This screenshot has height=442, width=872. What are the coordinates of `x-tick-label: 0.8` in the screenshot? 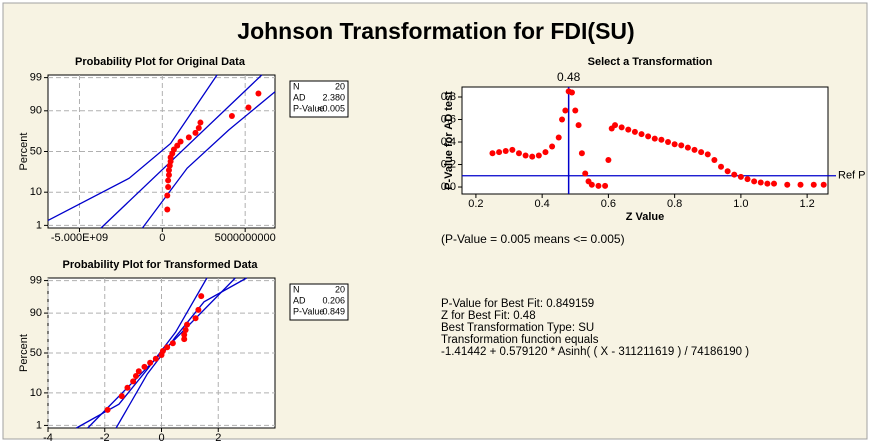 It's located at (674, 204).